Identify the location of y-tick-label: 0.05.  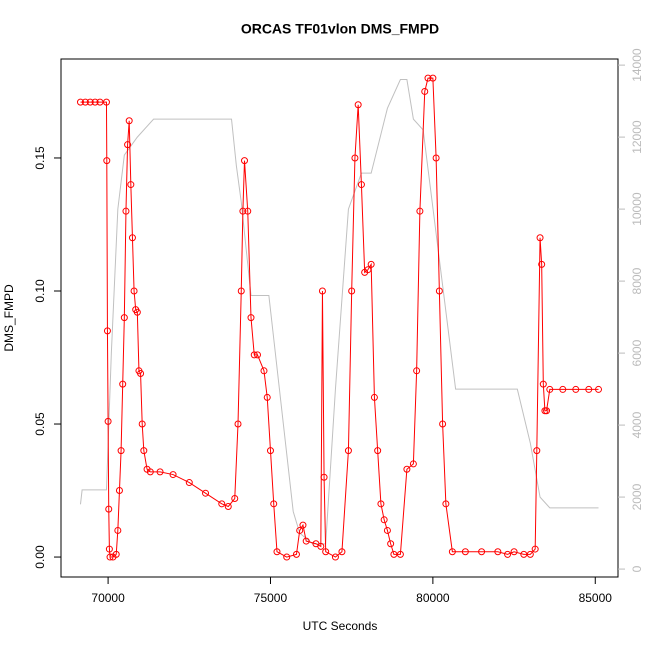
(40, 424).